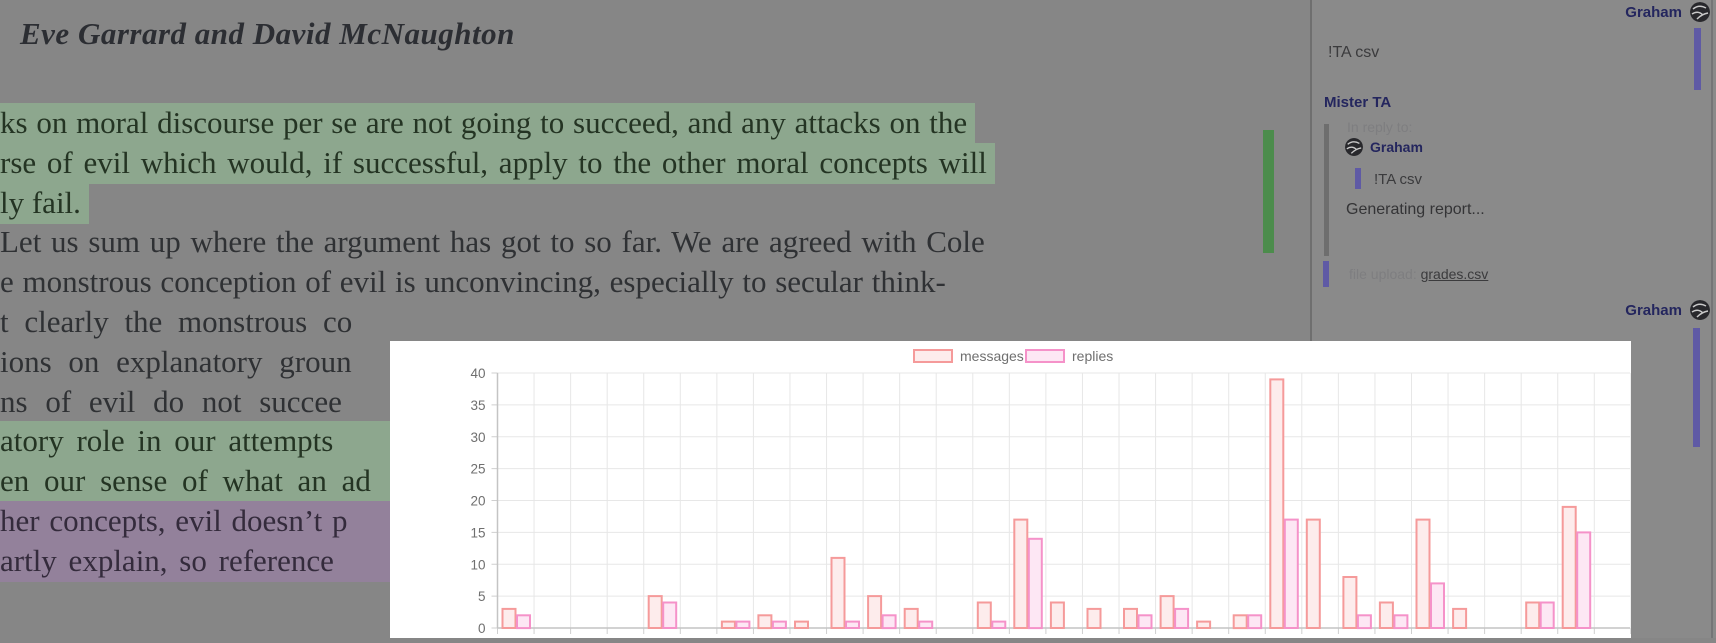  I want to click on document-text-line: atory role in our attempts, so click(655, 442).